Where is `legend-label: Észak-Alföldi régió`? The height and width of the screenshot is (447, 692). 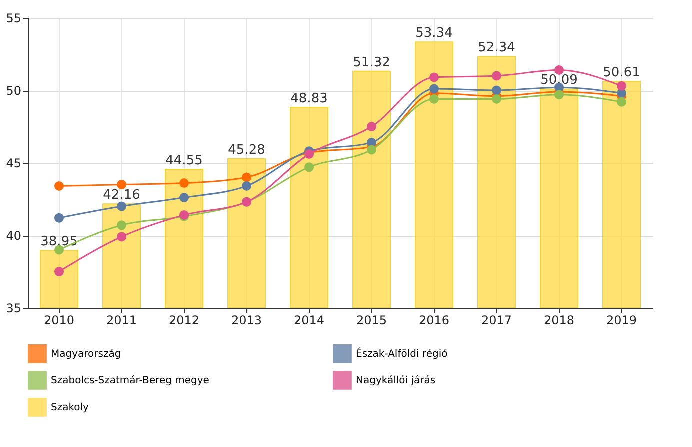 legend-label: Észak-Alföldi régió is located at coordinates (402, 353).